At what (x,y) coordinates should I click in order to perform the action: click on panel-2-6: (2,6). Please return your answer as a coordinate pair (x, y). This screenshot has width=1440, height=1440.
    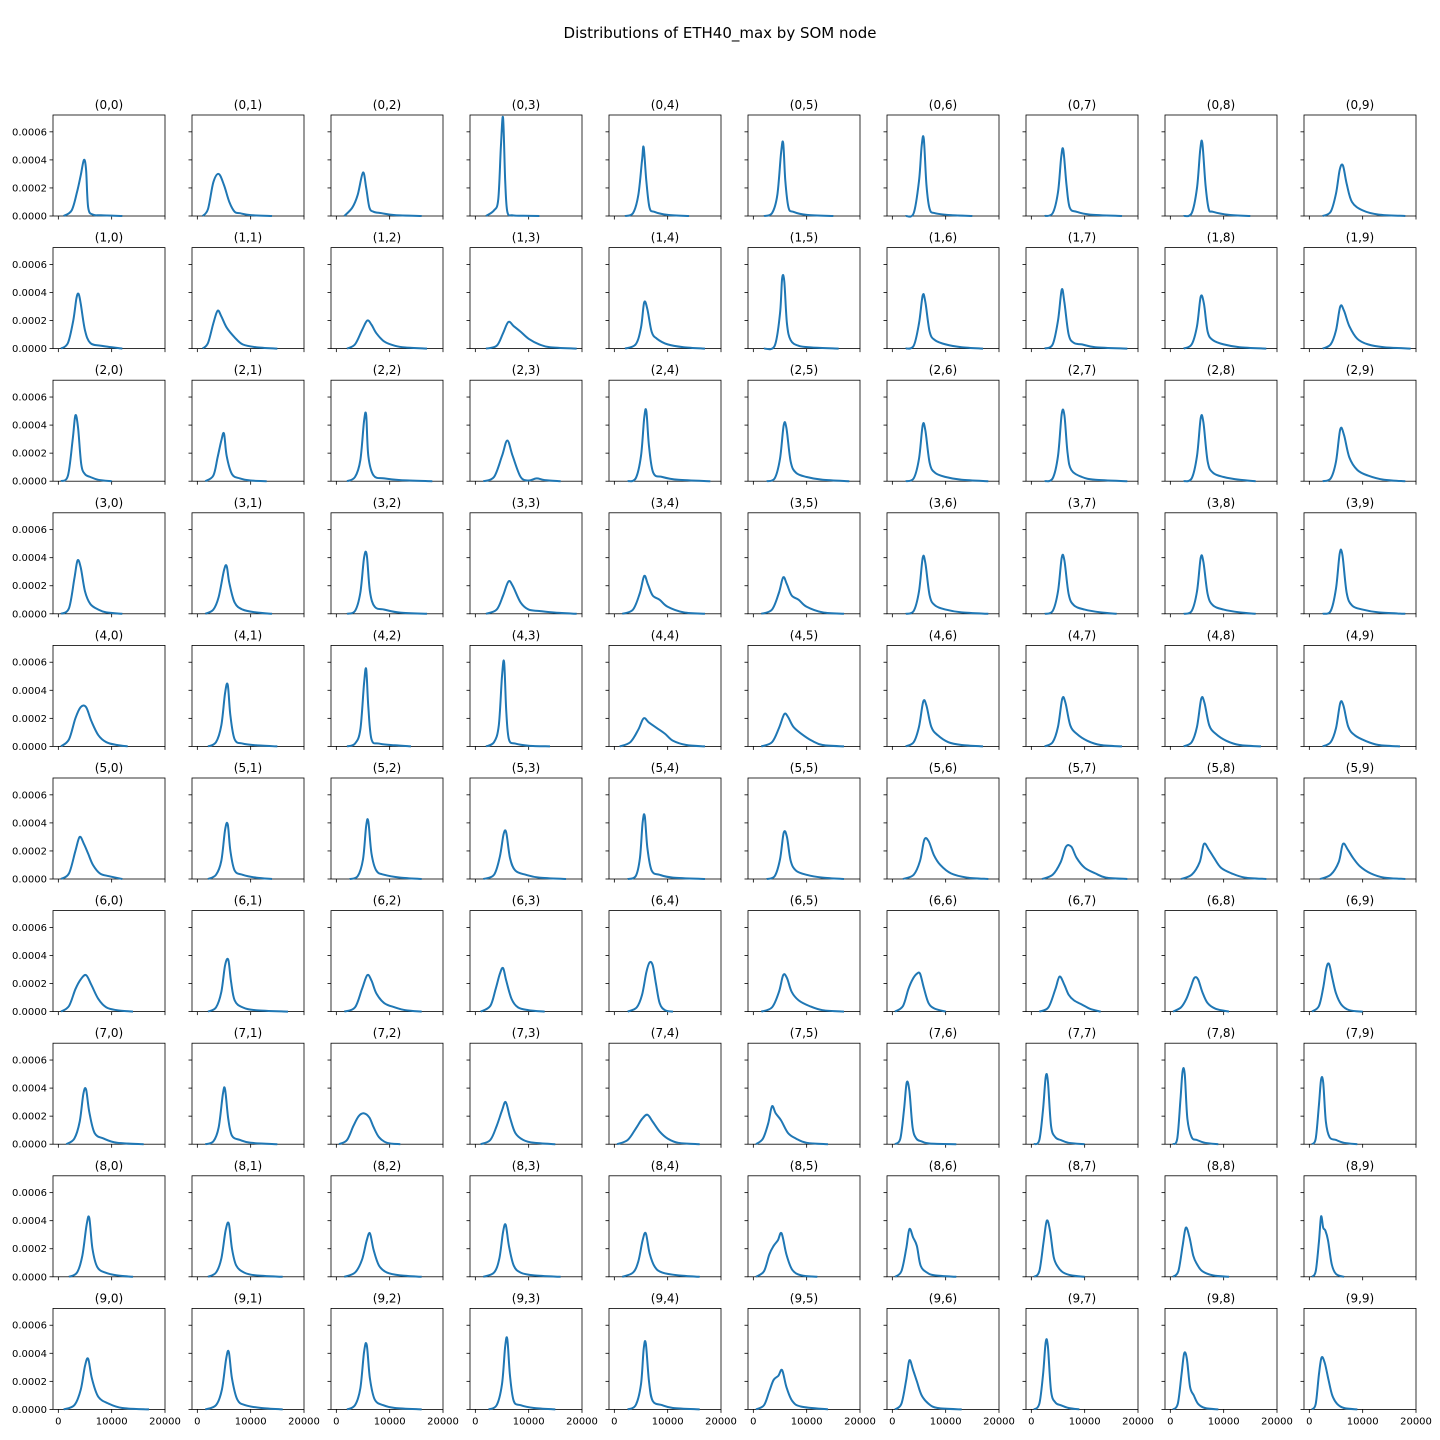
    Looking at the image, I should click on (941, 424).